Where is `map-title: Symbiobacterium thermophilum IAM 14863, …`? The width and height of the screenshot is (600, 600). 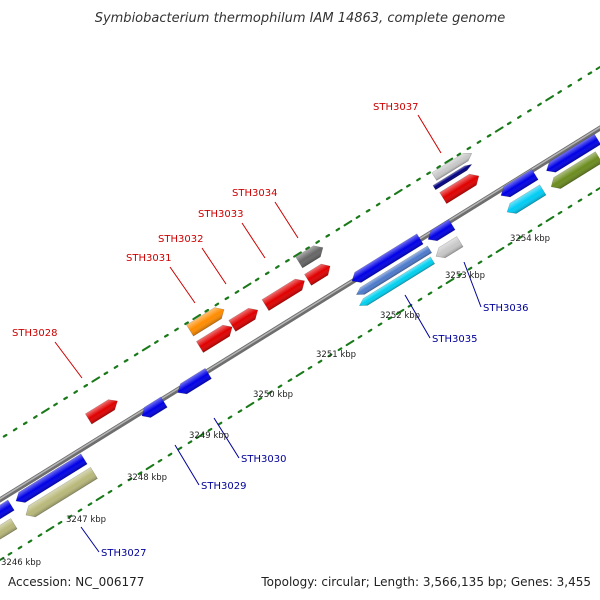 map-title: Symbiobacterium thermophilum IAM 14863, … is located at coordinates (300, 18).